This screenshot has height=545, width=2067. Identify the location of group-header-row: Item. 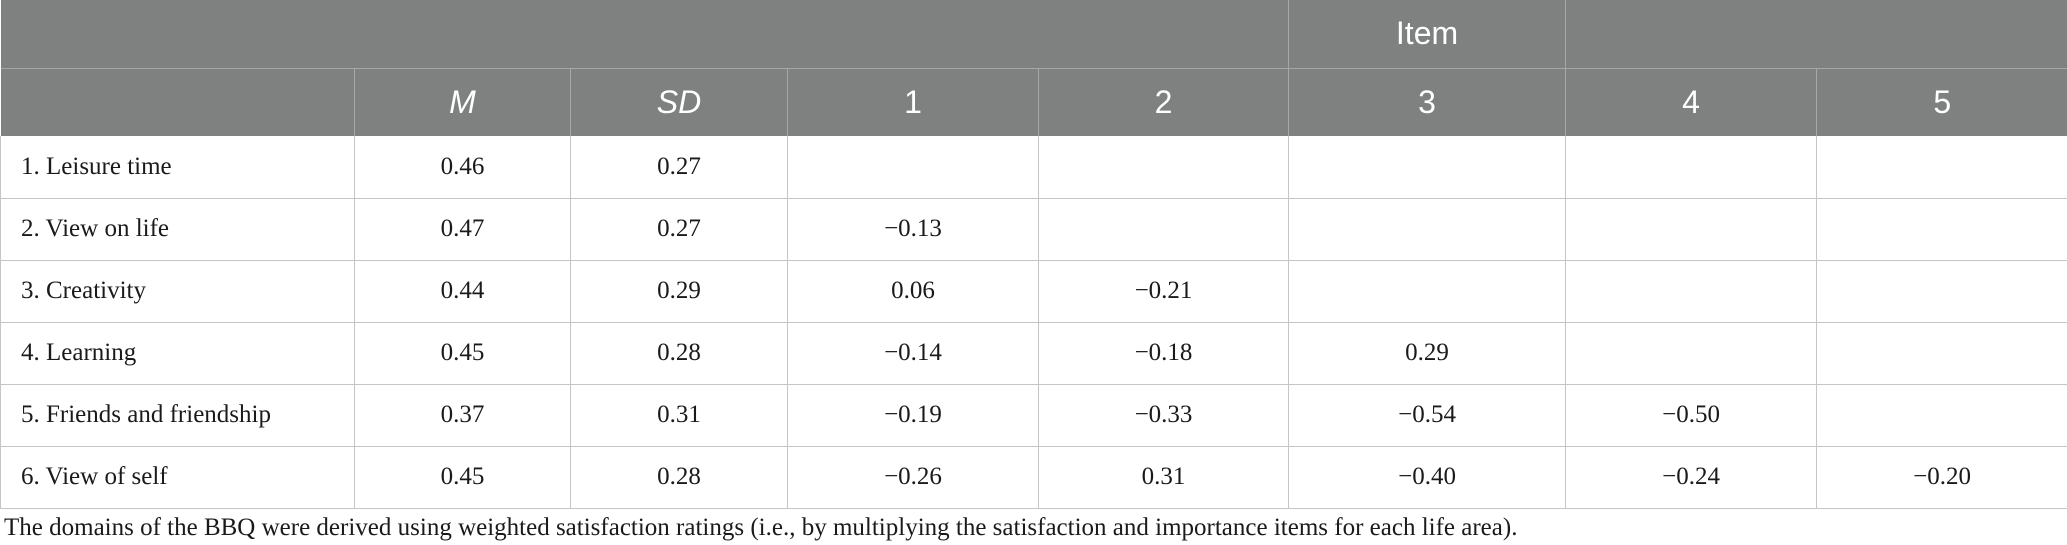
(1033, 34).